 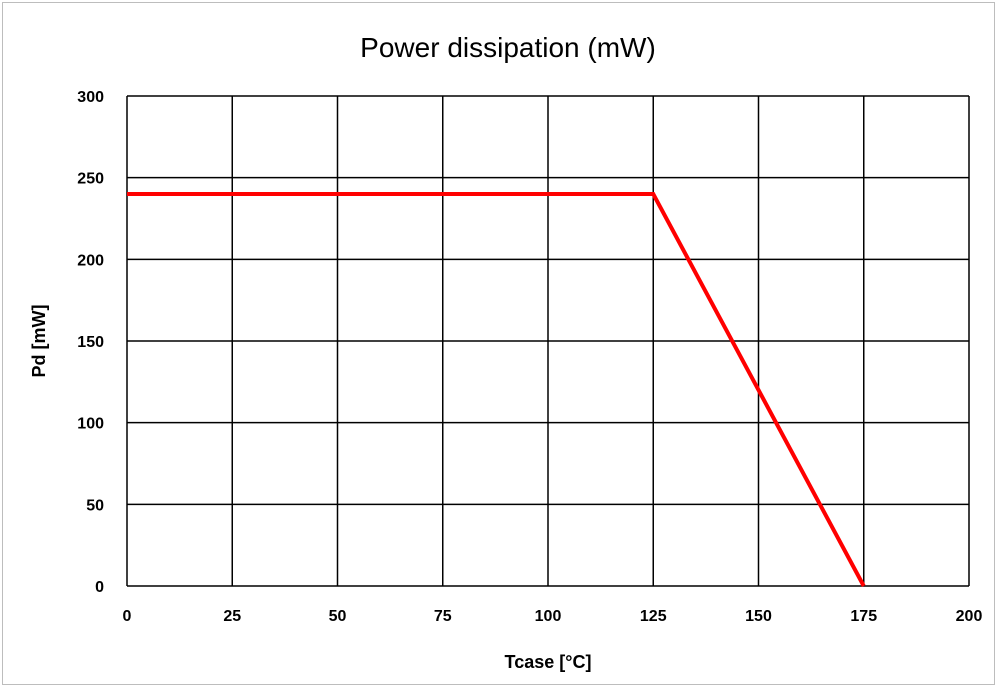 What do you see at coordinates (90, 97) in the screenshot?
I see `y-tick-label: 300` at bounding box center [90, 97].